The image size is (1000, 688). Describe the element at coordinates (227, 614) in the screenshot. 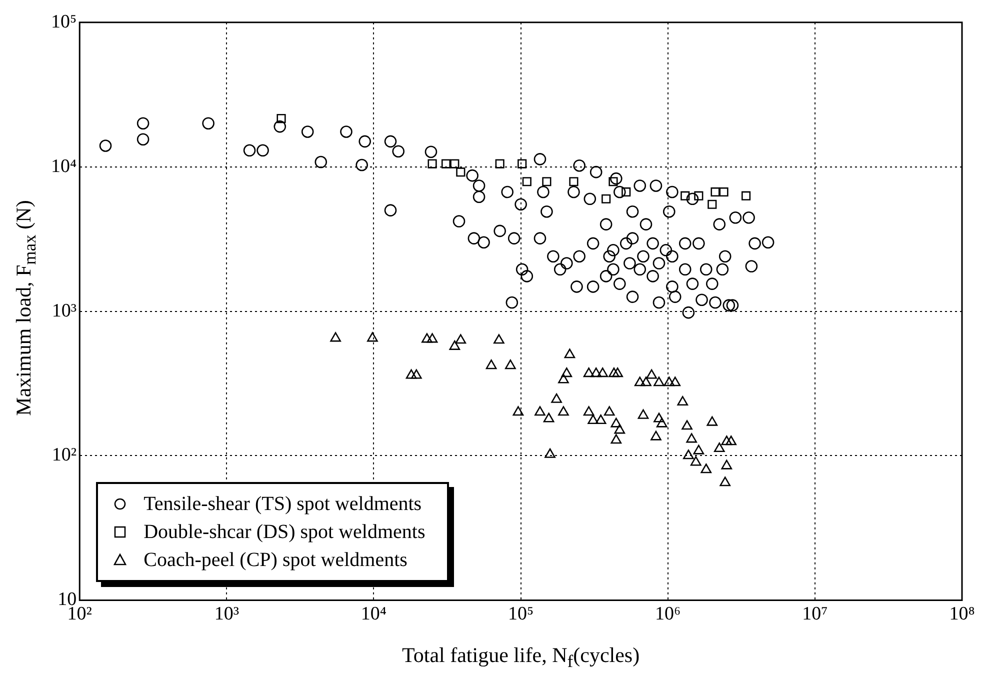

I see `x-tick-label: 10³` at that location.